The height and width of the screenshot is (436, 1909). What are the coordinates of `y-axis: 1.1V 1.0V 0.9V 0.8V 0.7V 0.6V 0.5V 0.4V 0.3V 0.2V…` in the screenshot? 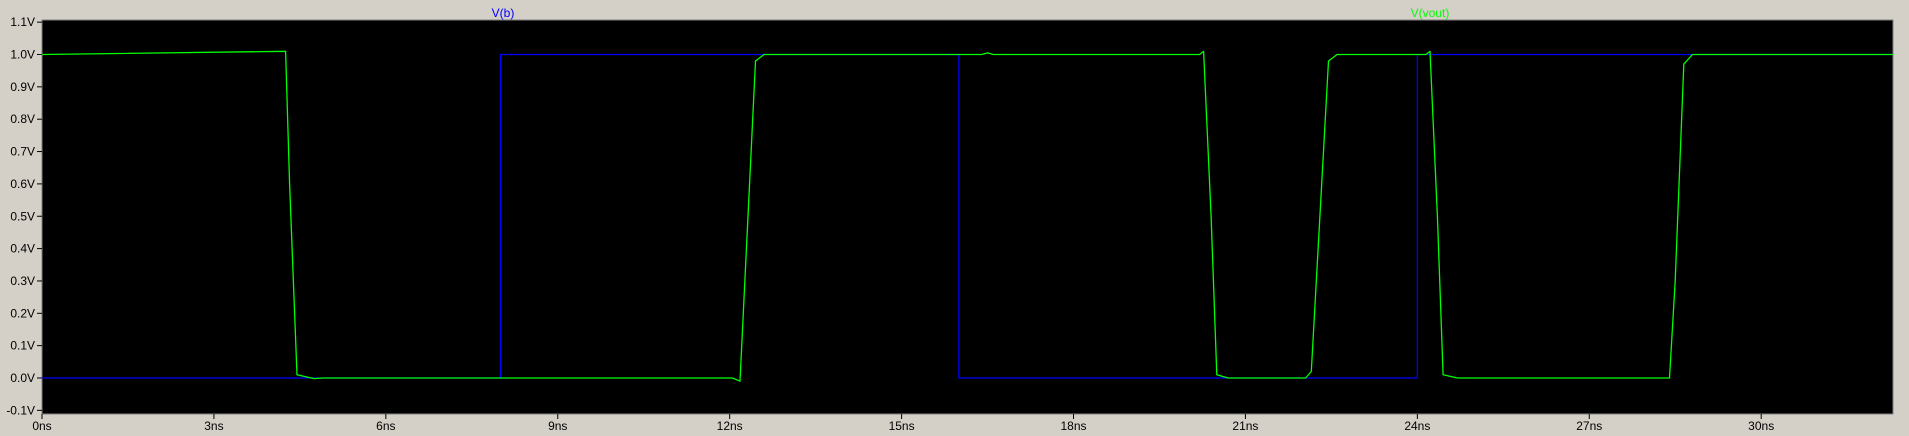 It's located at (24, 216).